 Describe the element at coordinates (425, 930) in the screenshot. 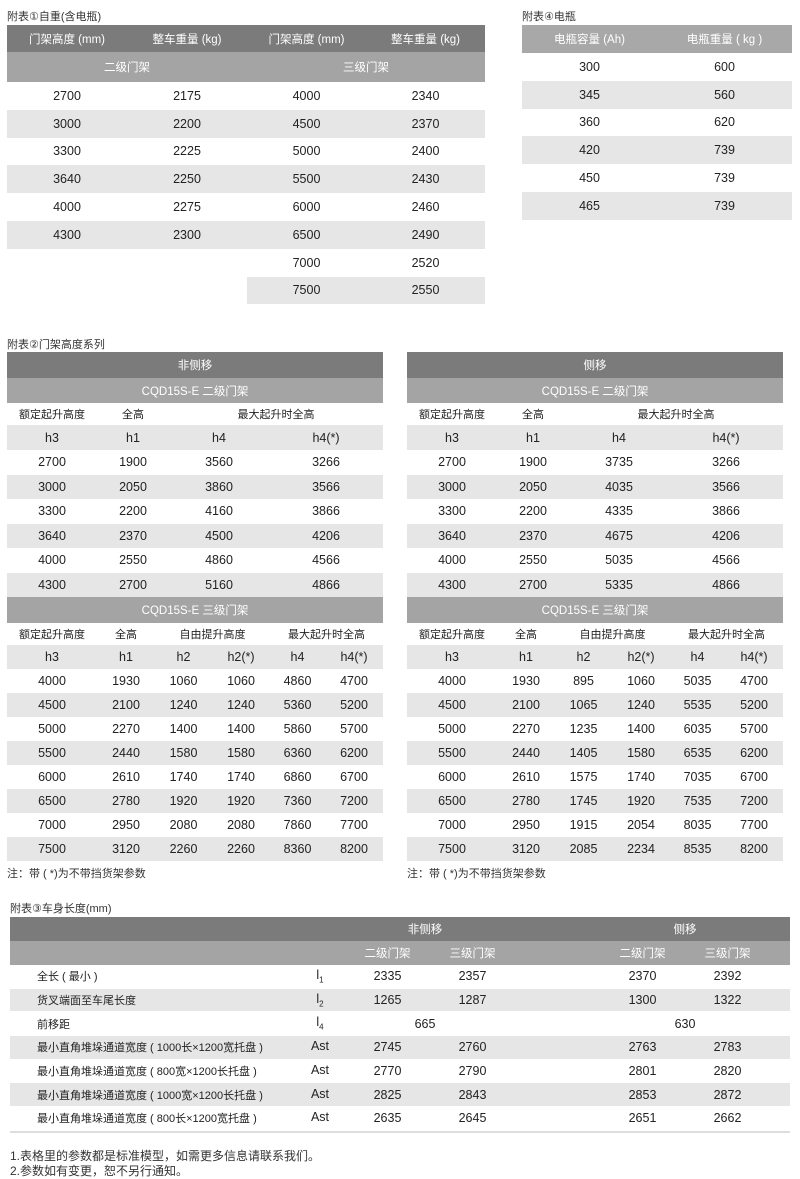

I see `group-header: 非侧移` at that location.